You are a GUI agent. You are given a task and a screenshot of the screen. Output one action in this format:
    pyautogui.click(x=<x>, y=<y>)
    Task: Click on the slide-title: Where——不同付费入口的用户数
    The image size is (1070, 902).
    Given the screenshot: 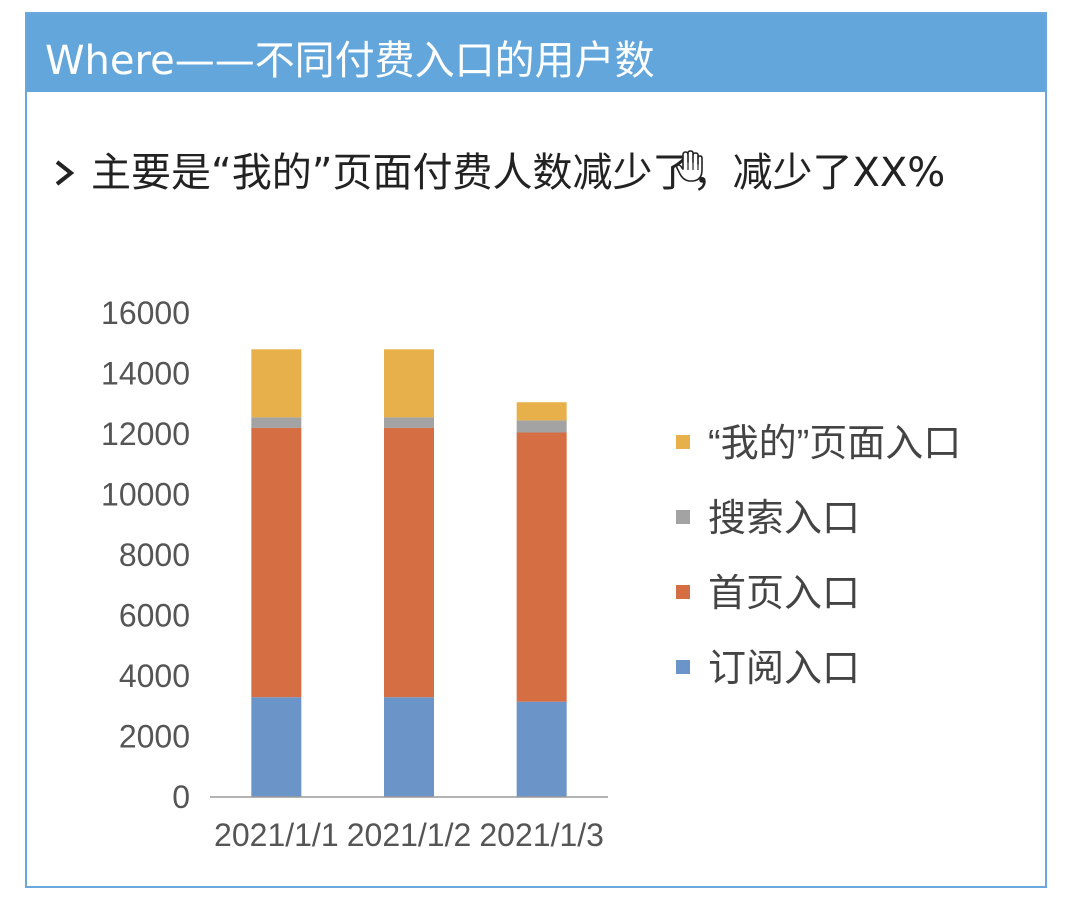 What is the action you would take?
    pyautogui.click(x=350, y=61)
    